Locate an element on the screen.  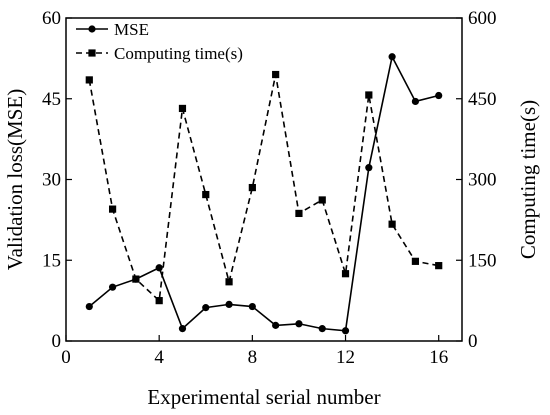
legend-item: Computing time(s) is located at coordinates (159, 53).